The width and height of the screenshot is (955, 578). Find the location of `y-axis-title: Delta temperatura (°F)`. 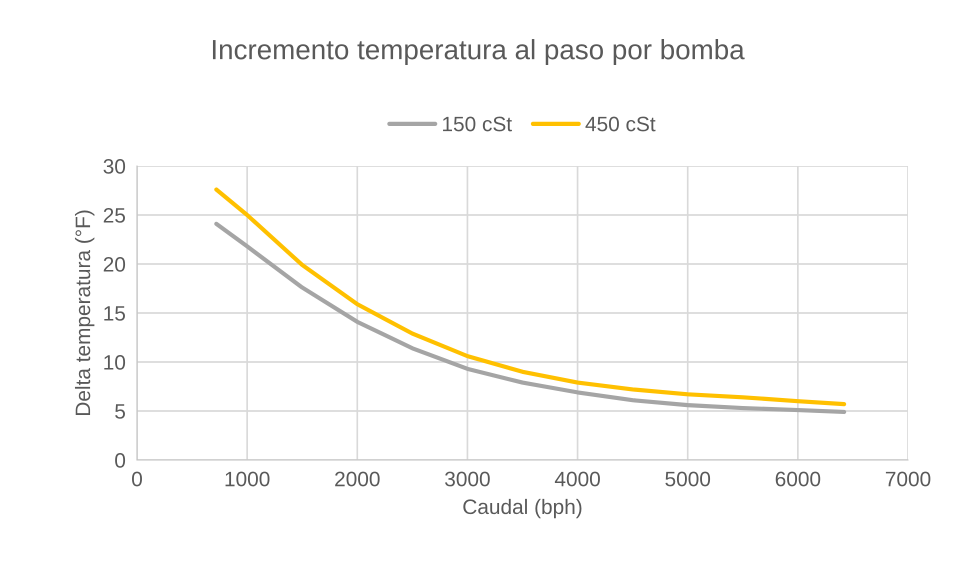

y-axis-title: Delta temperatura (°F) is located at coordinates (84, 313).